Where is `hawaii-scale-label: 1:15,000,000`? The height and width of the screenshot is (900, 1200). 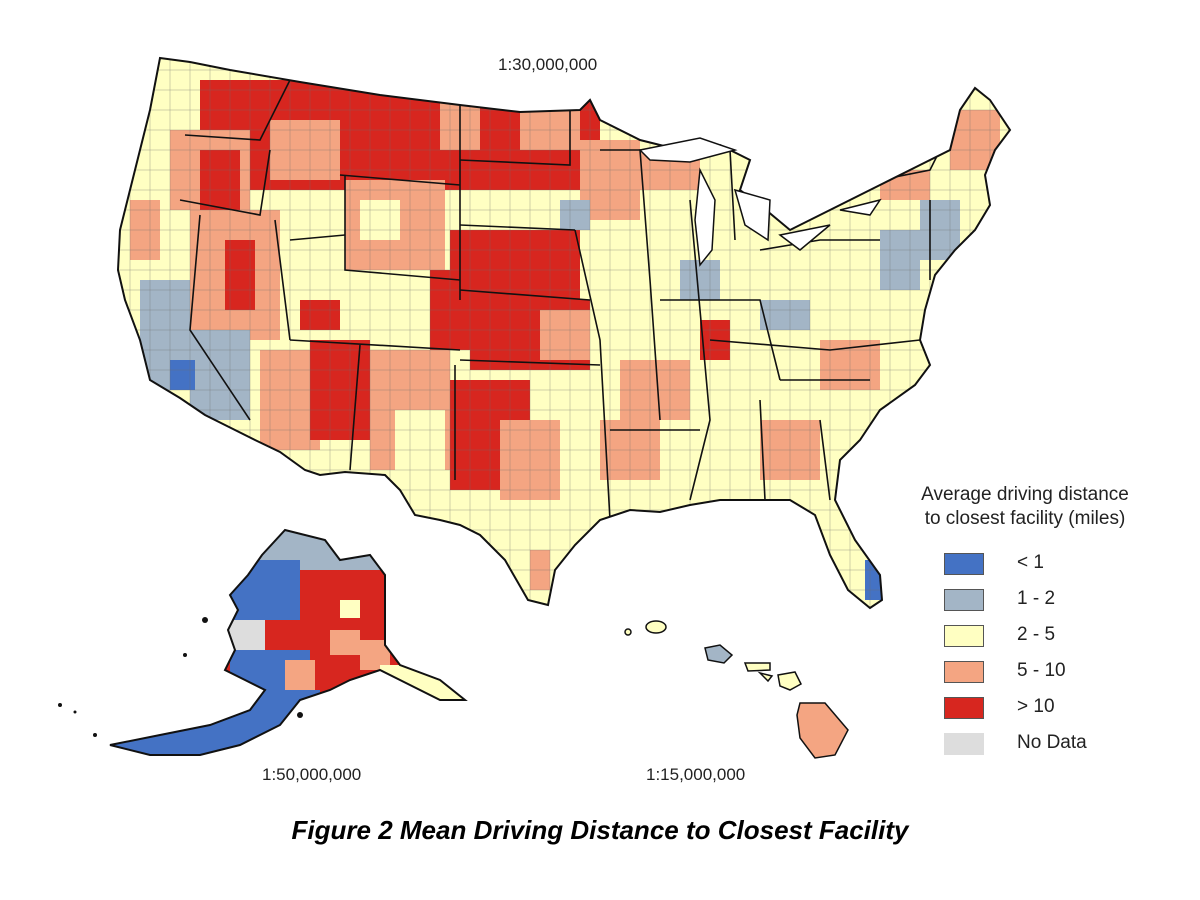 hawaii-scale-label: 1:15,000,000 is located at coordinates (696, 774).